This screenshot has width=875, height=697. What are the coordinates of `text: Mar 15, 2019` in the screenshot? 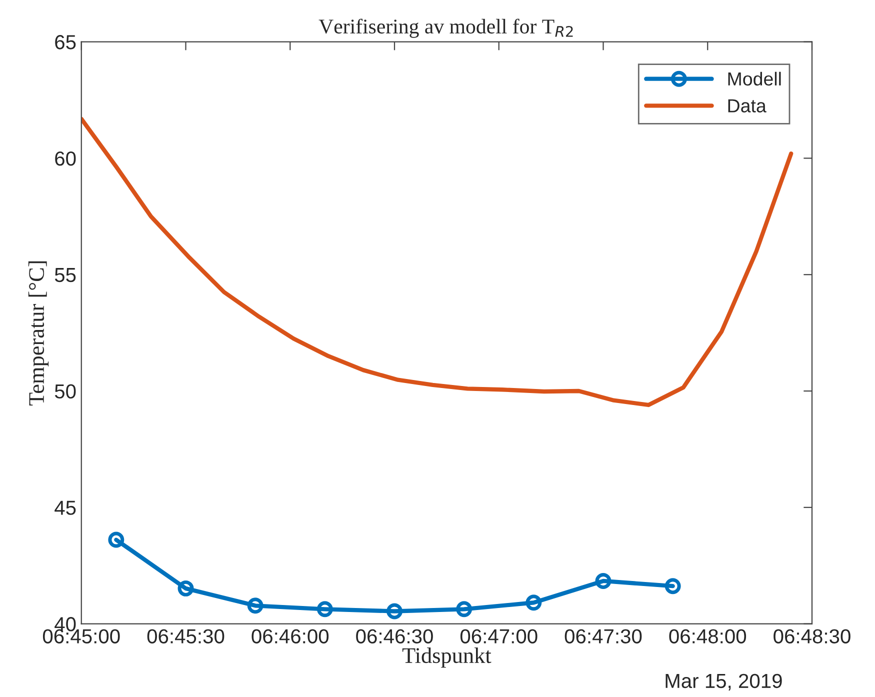 It's located at (724, 682).